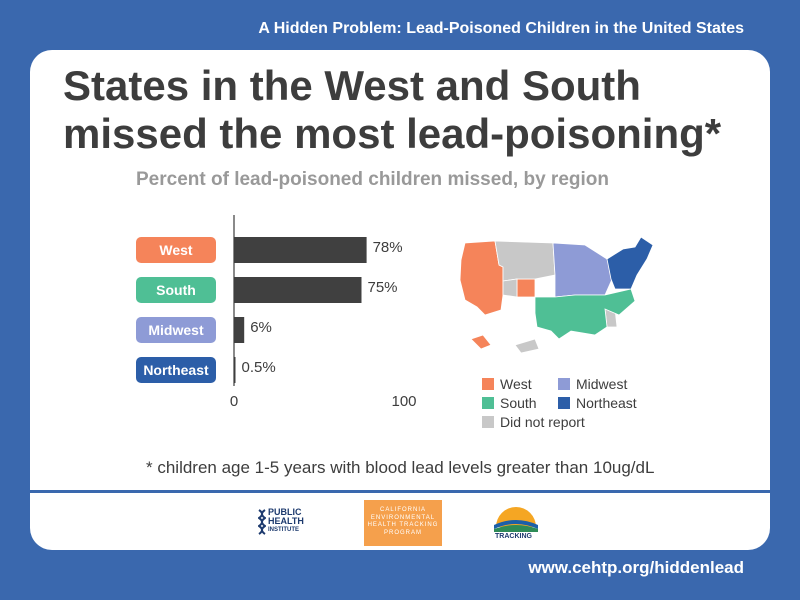 This screenshot has height=600, width=800. What do you see at coordinates (516, 384) in the screenshot?
I see `legend-label: West` at bounding box center [516, 384].